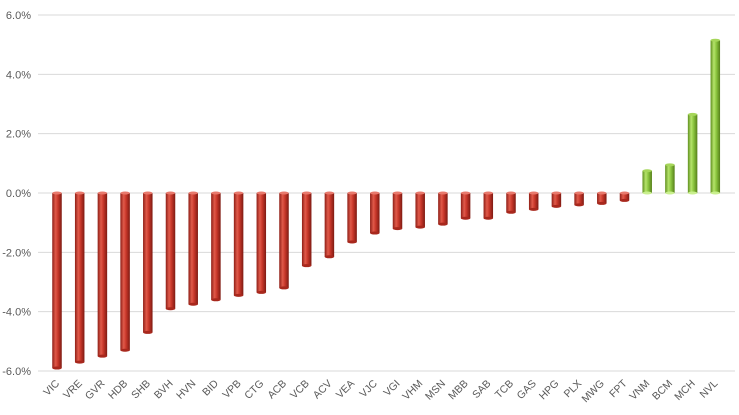 The width and height of the screenshot is (739, 415). What do you see at coordinates (95, 389) in the screenshot?
I see `x-tick-label: GVR` at bounding box center [95, 389].